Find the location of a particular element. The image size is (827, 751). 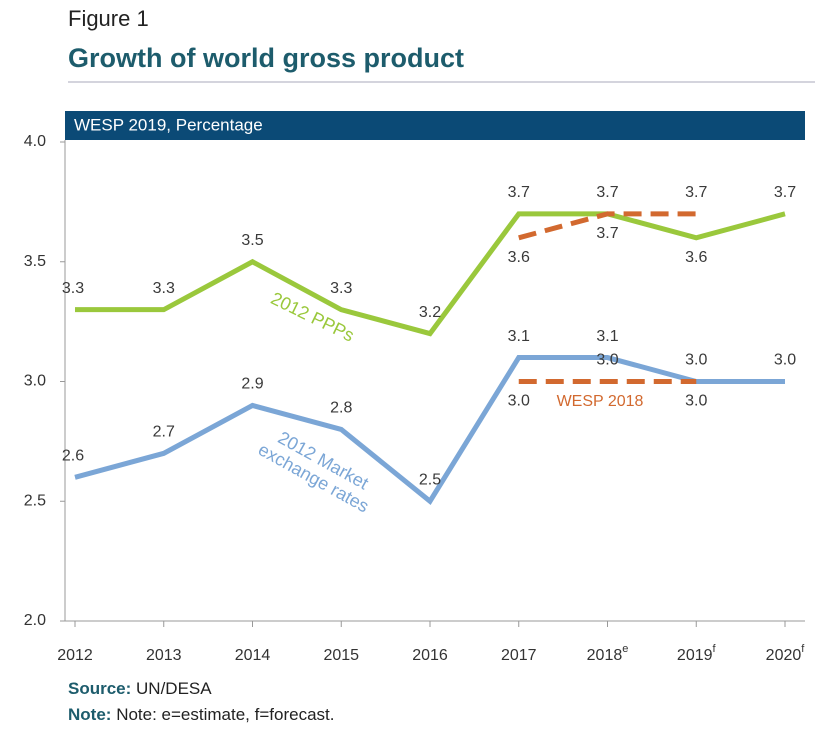

x-tick-label: 2020f is located at coordinates (786, 653).